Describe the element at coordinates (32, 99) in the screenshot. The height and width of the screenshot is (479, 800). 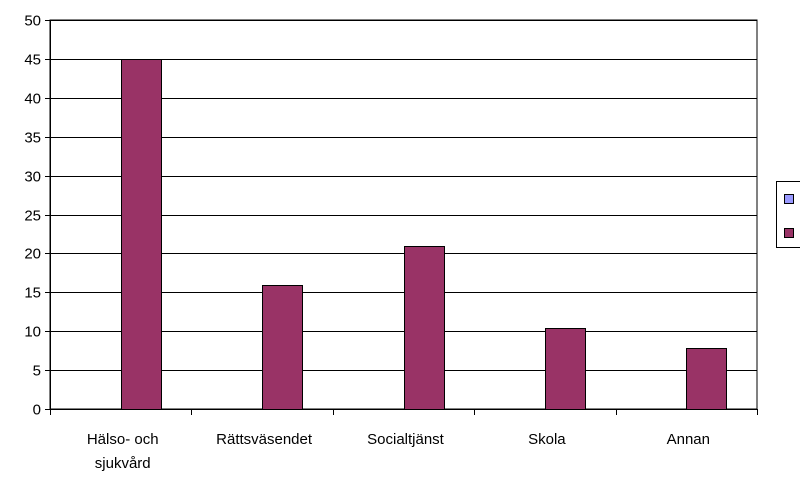
I see `y-tick-label: 40` at that location.